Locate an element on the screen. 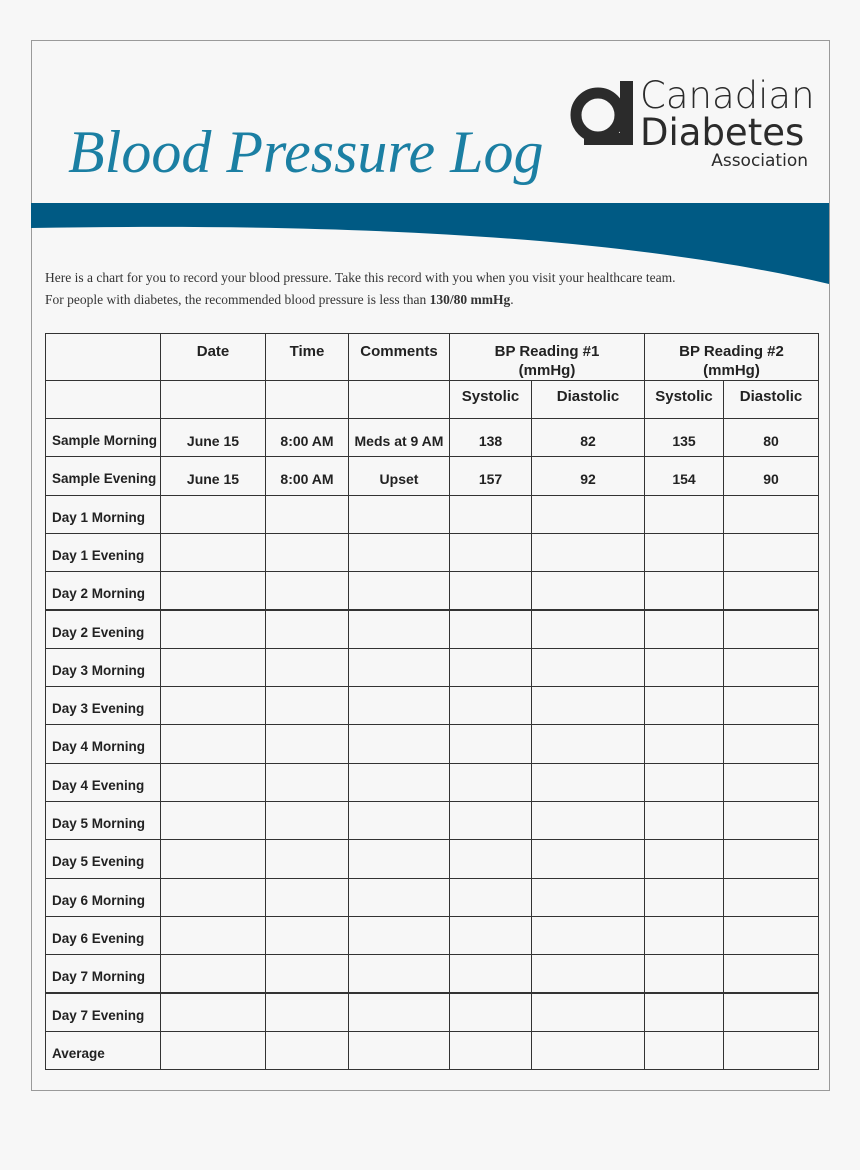 The image size is (860, 1170). header-cell: Comments is located at coordinates (399, 357).